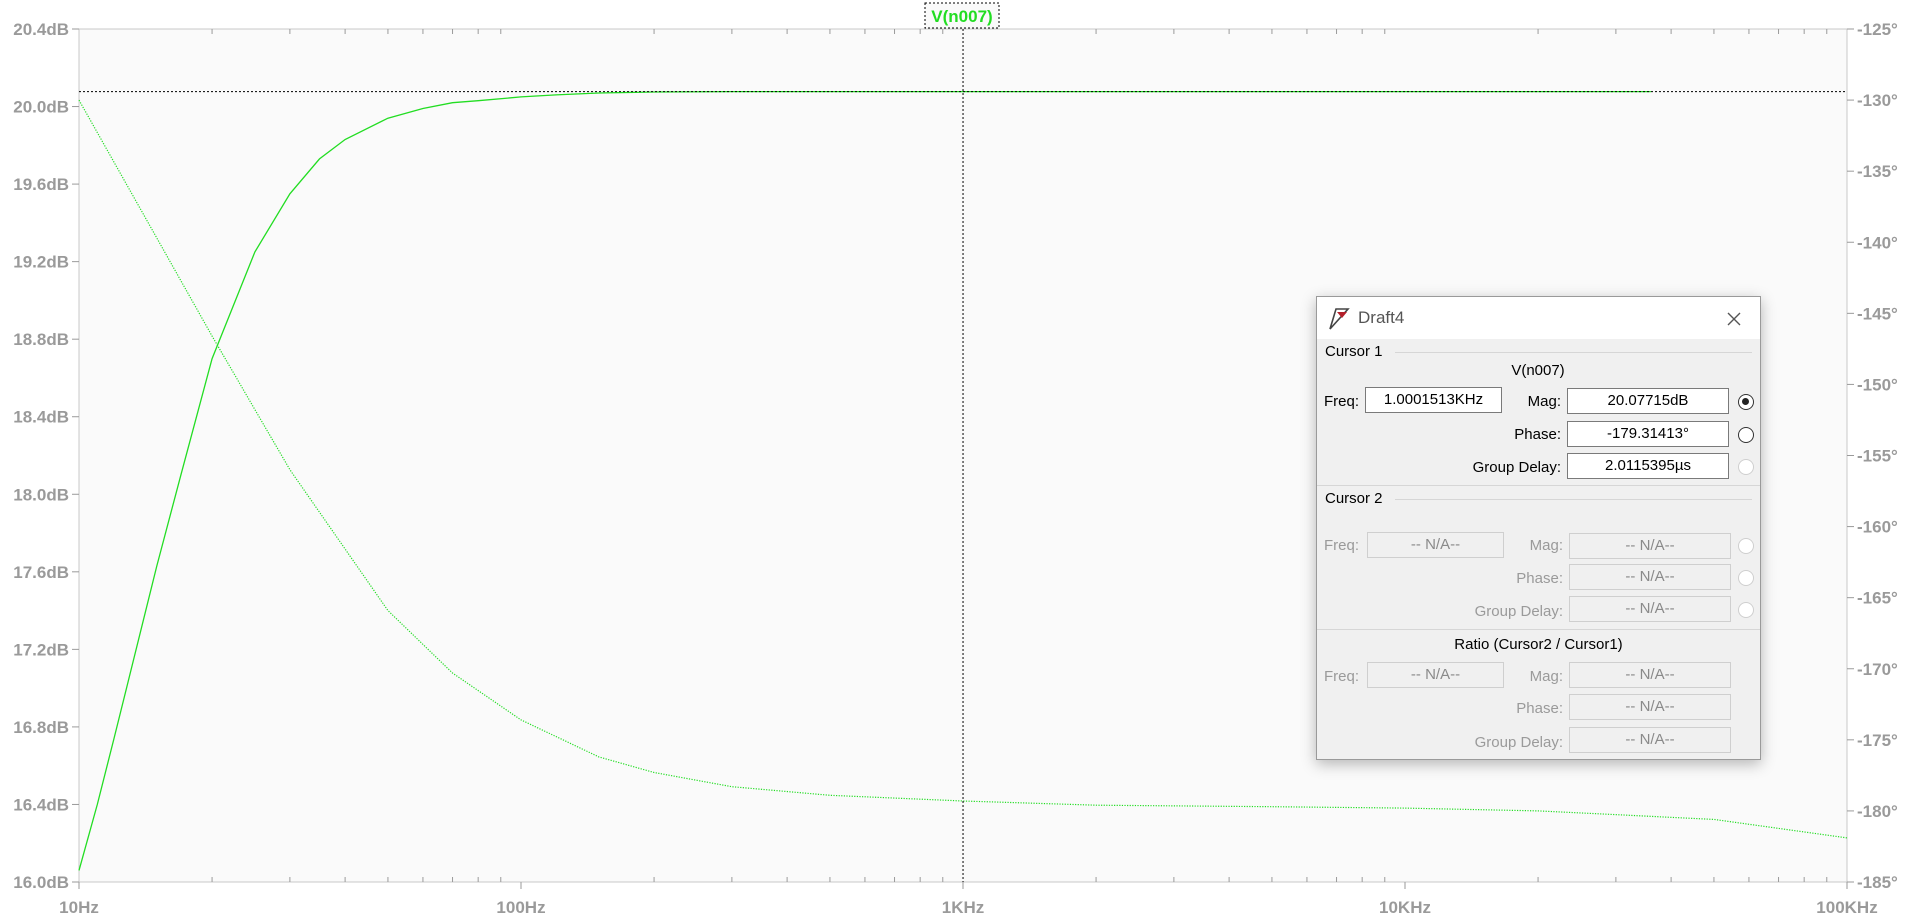 This screenshot has width=1920, height=919. What do you see at coordinates (1648, 434) in the screenshot?
I see `cursor1-phase-field: -179.31413°` at bounding box center [1648, 434].